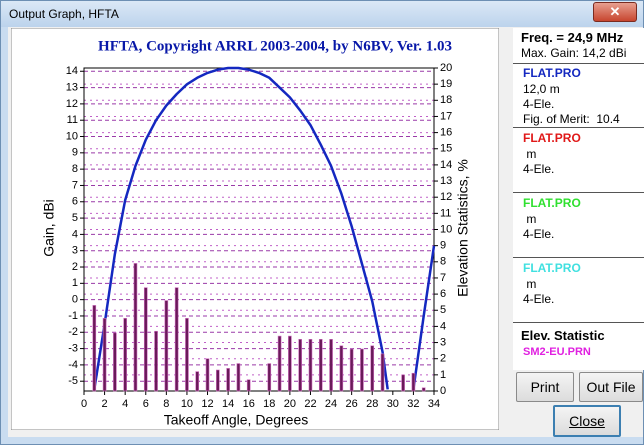  Describe the element at coordinates (75, 234) in the screenshot. I see `y-tick-label: 4` at that location.